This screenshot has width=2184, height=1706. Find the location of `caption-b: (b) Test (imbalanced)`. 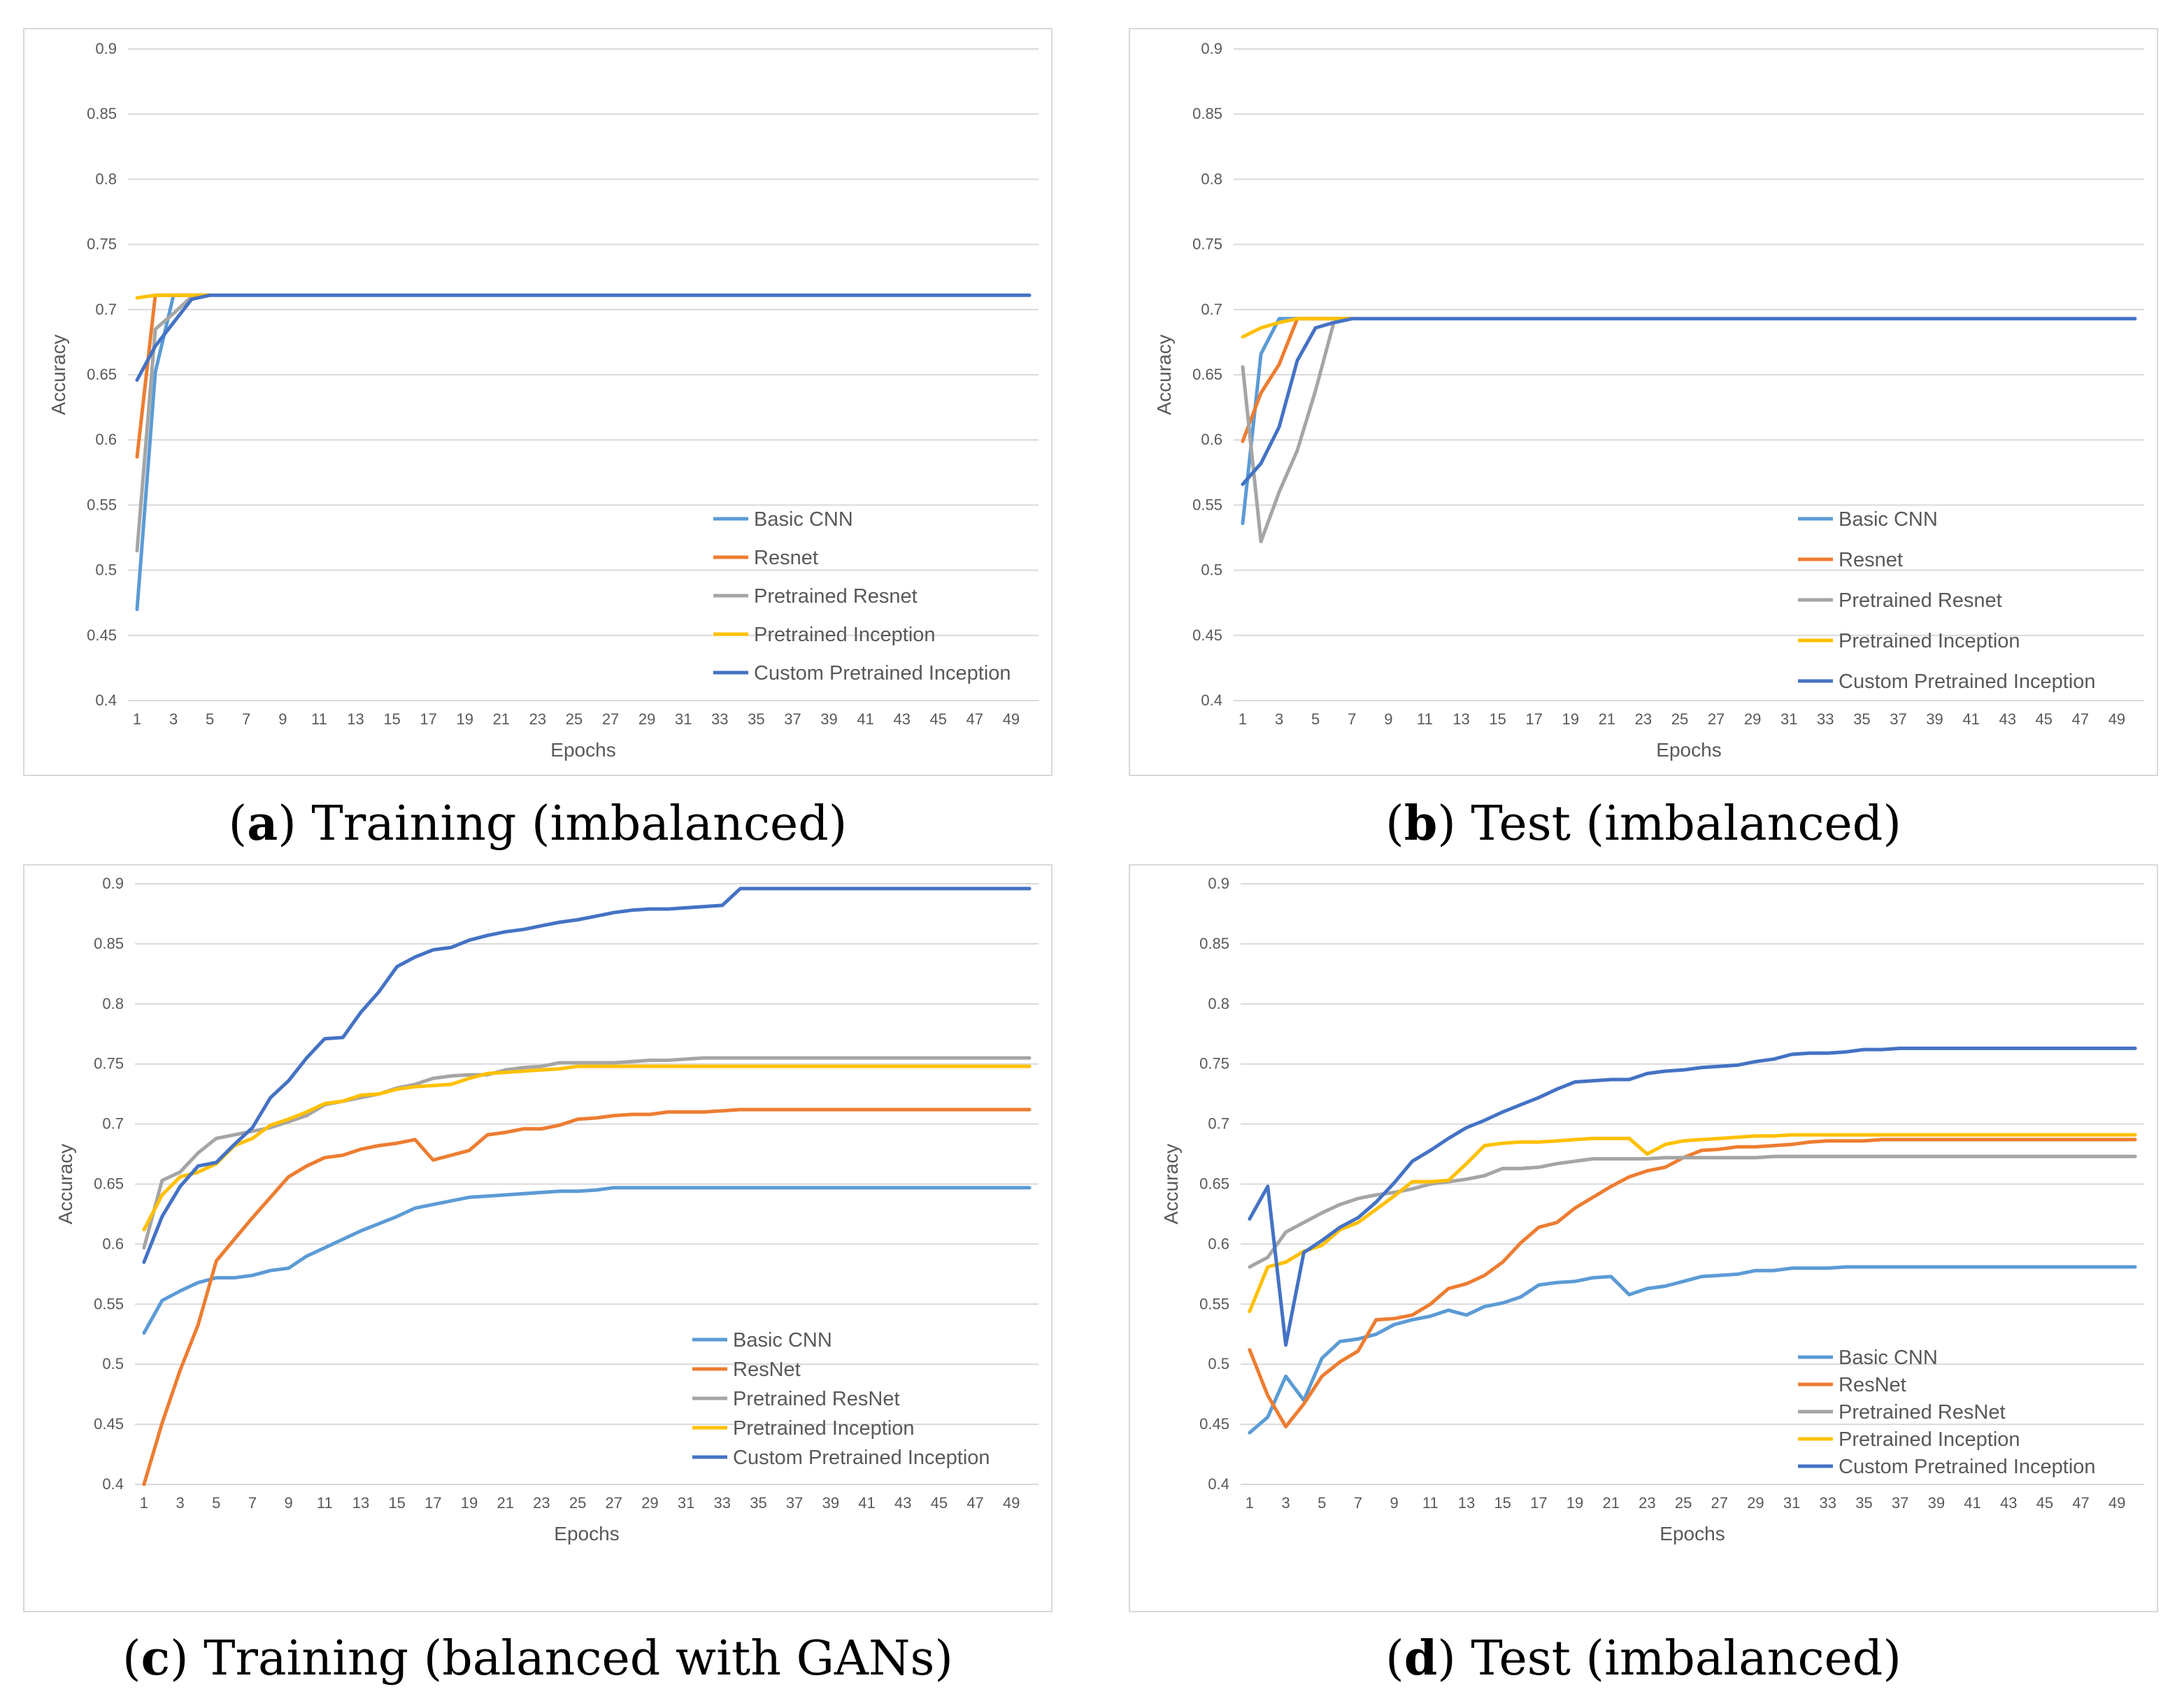

caption-b: (b) Test (imbalanced) is located at coordinates (1643, 824).